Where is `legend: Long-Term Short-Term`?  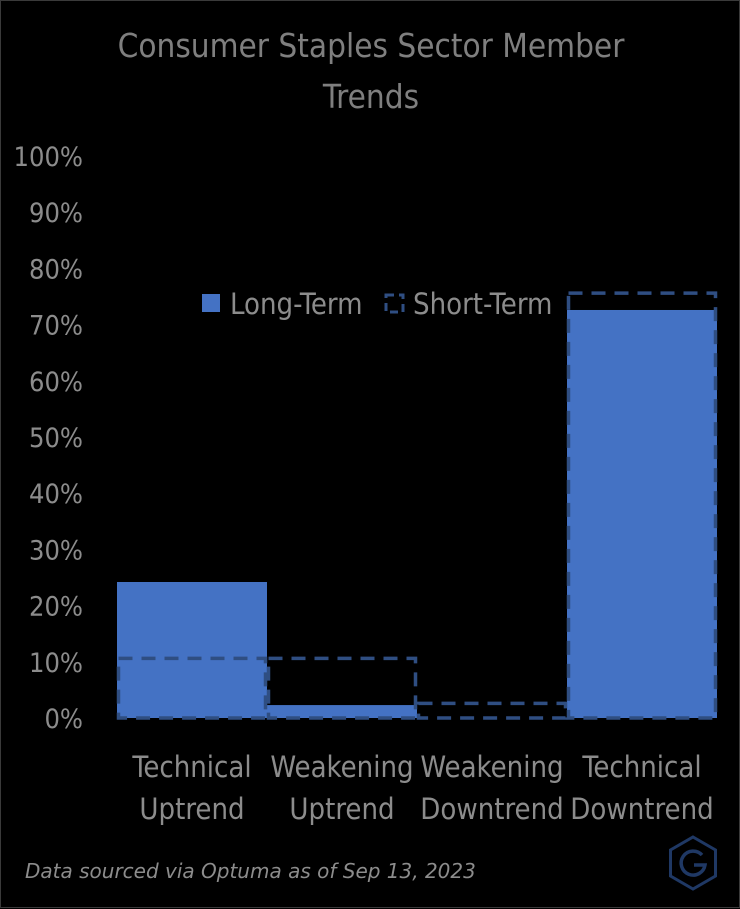 legend: Long-Term Short-Term is located at coordinates (377, 304).